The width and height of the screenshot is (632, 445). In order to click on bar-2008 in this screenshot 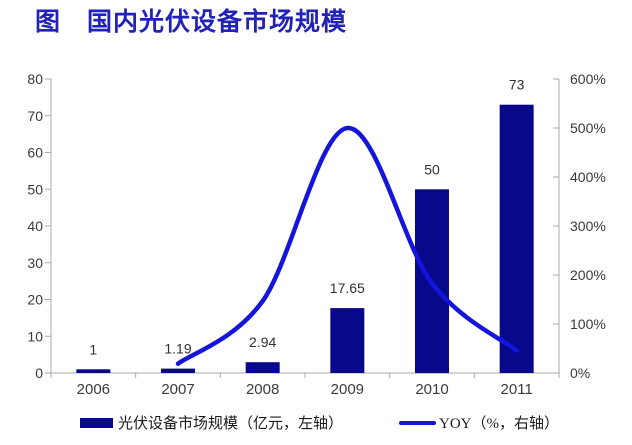, I will do `click(262, 367)`.